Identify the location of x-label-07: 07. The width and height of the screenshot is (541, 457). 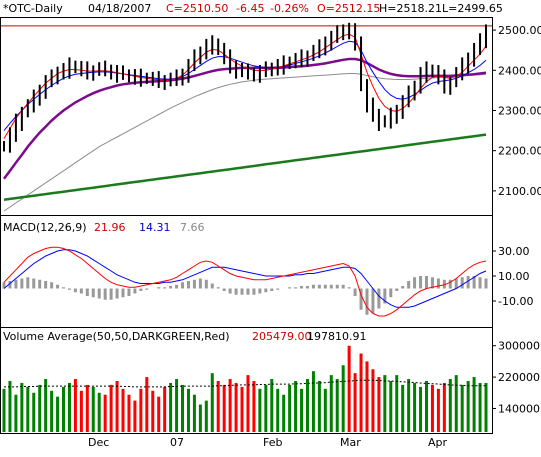
(177, 442).